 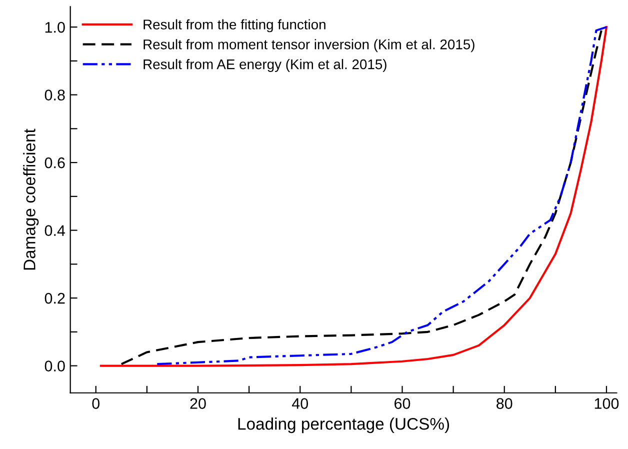 I want to click on y-tick-label: 0.4, so click(x=55, y=230).